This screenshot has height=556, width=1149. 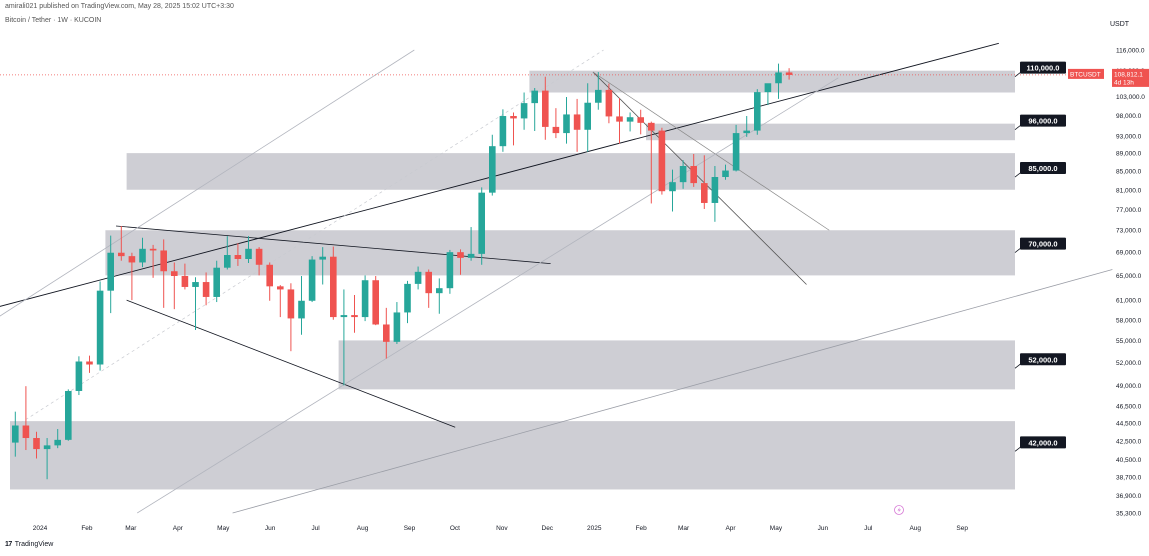 What do you see at coordinates (1130, 51) in the screenshot?
I see `y-tick-label: 116,000.0` at bounding box center [1130, 51].